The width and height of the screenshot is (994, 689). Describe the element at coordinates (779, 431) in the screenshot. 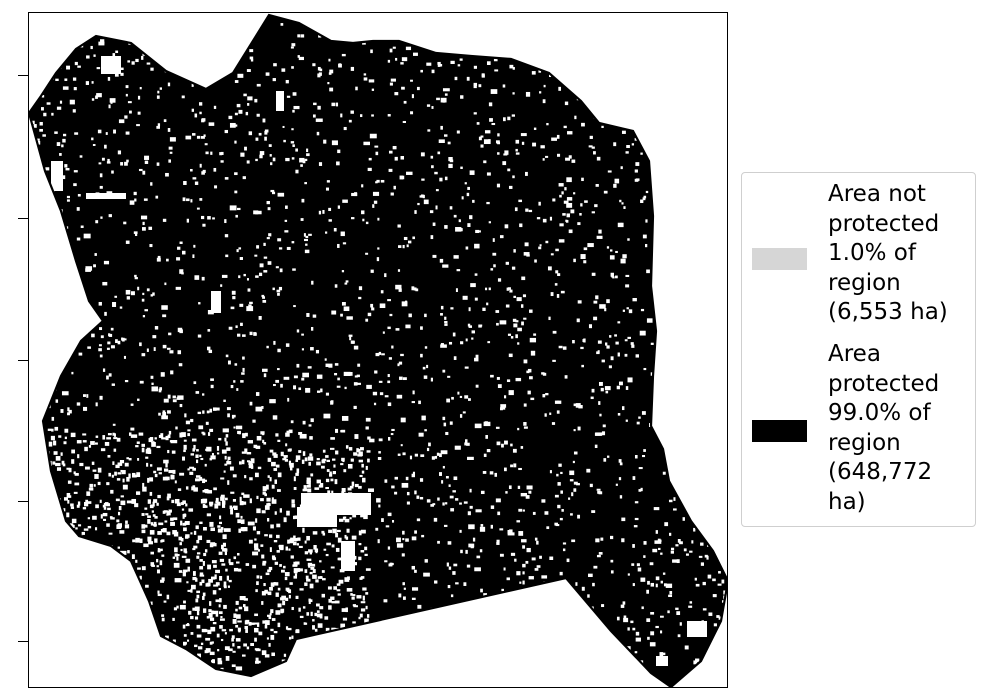

I see `legend-swatch-protected` at that location.